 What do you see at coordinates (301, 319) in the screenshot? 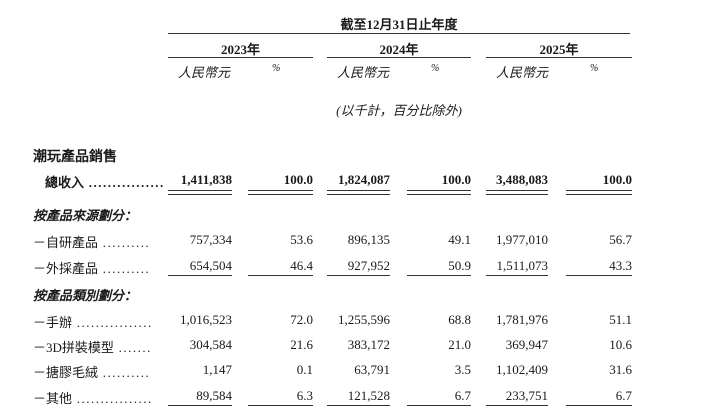
I see `percent-cell: 72.0` at bounding box center [301, 319].